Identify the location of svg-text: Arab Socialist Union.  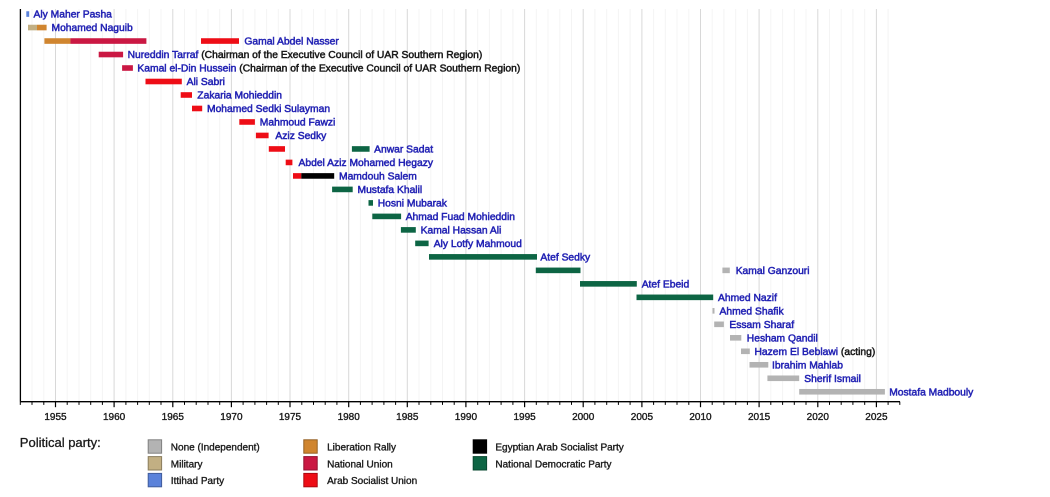
(372, 481).